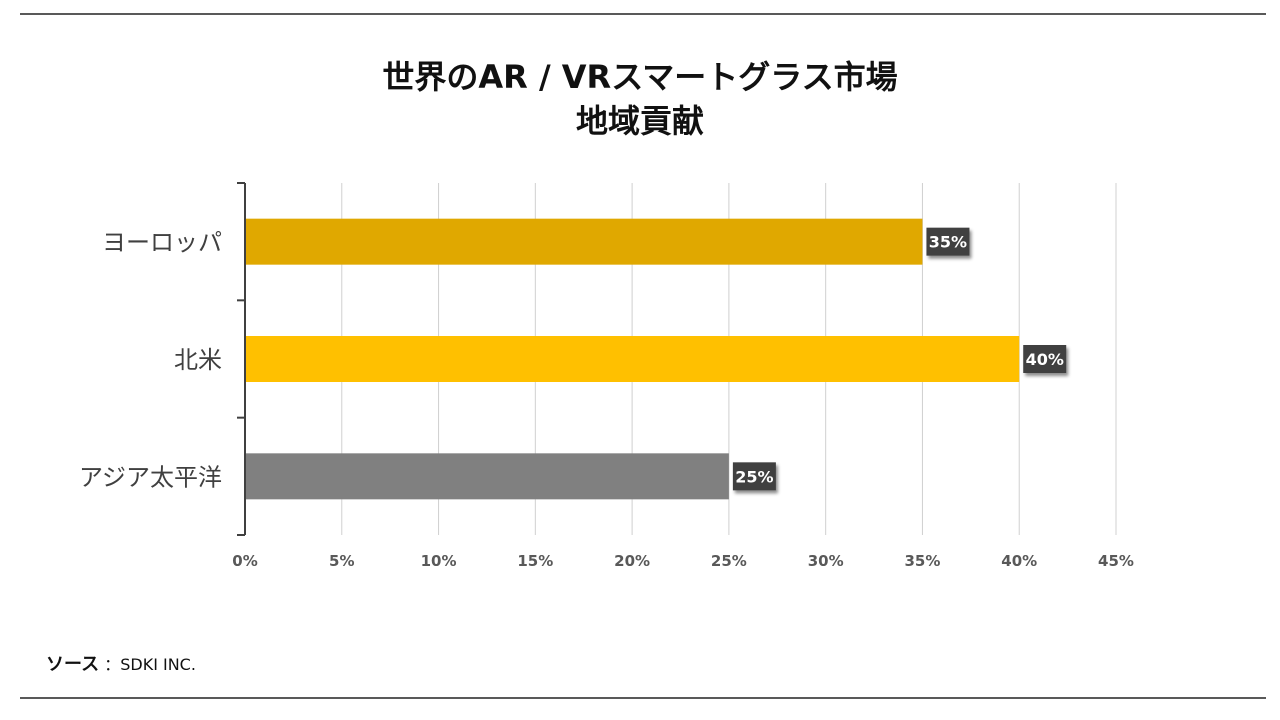 The width and height of the screenshot is (1280, 720). What do you see at coordinates (535, 561) in the screenshot?
I see `x-tick-label: 15%` at bounding box center [535, 561].